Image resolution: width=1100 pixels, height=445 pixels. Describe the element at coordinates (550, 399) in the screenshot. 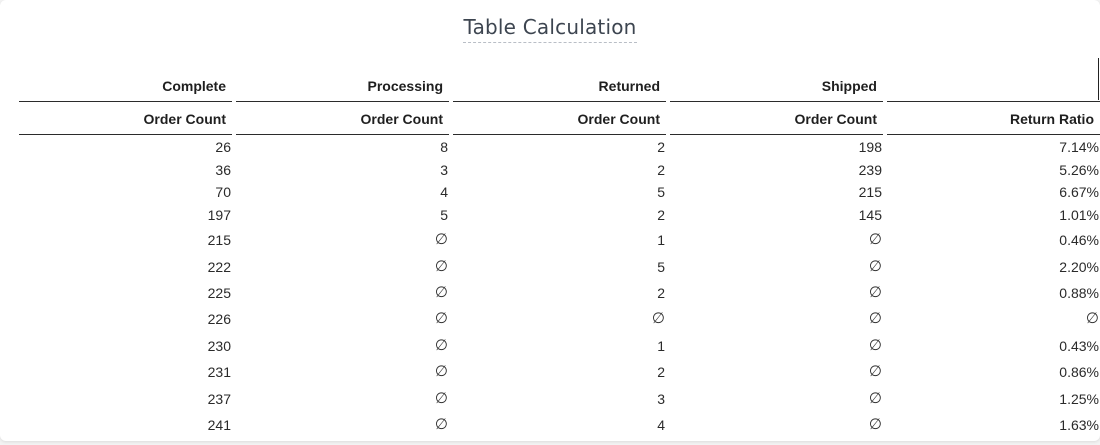

I see `table-row: 237 ∅ 3 ∅ 1.25%` at that location.